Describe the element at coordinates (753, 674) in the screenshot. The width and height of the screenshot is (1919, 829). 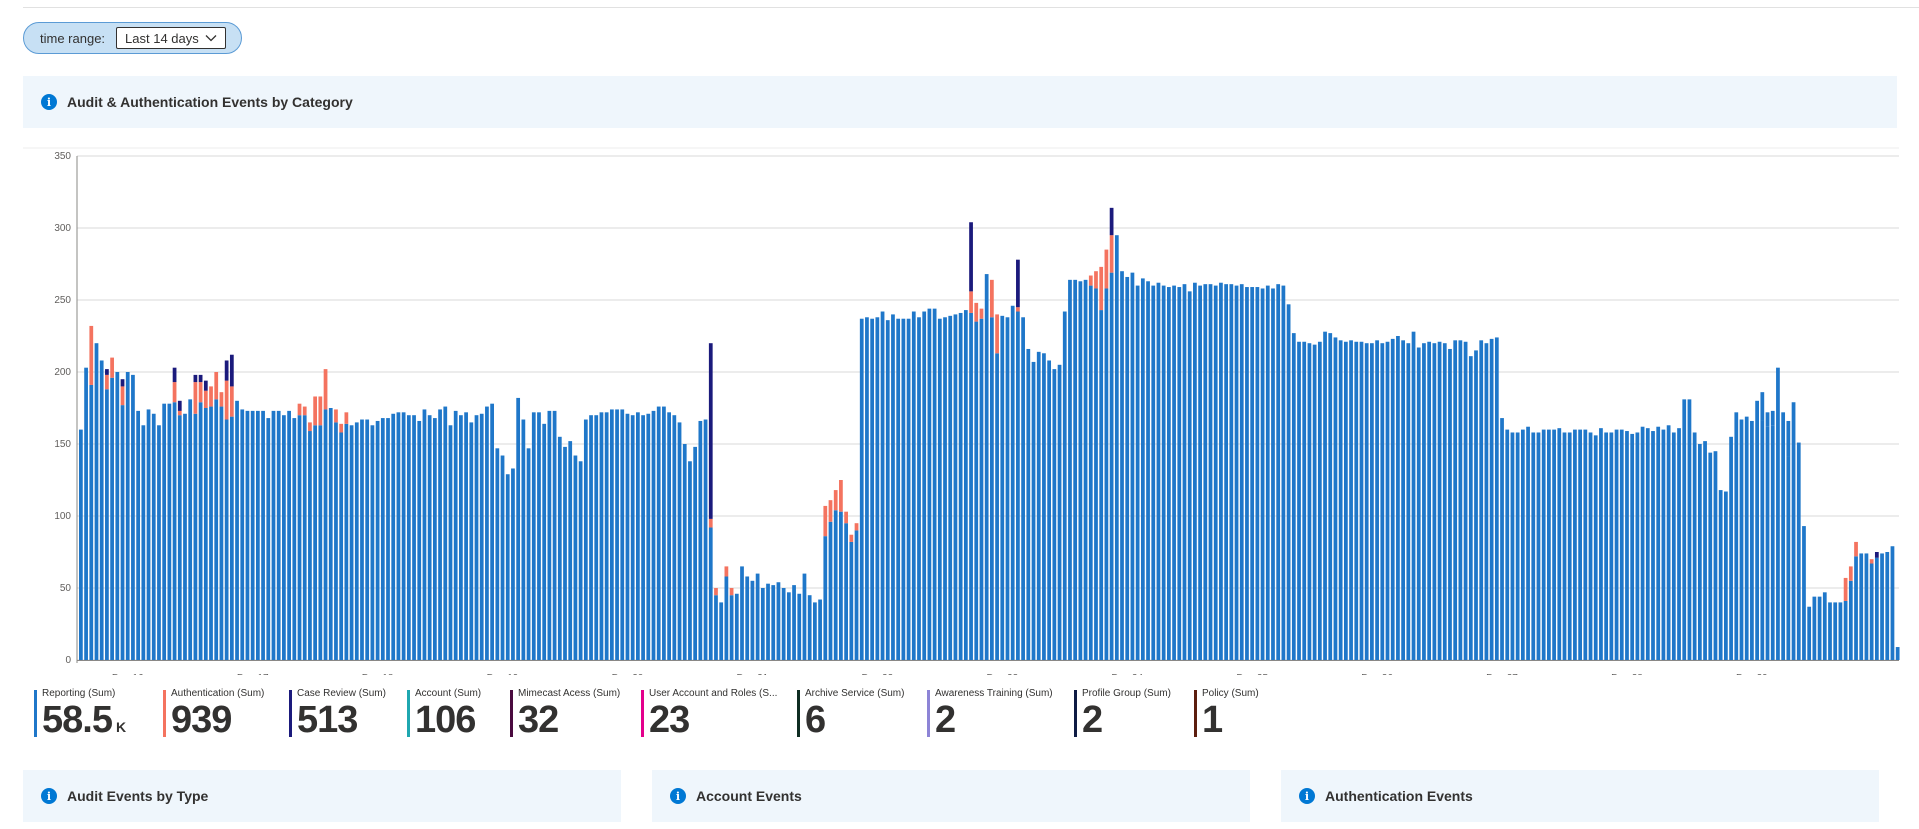
I see `x-tick-label: Dec 21` at that location.